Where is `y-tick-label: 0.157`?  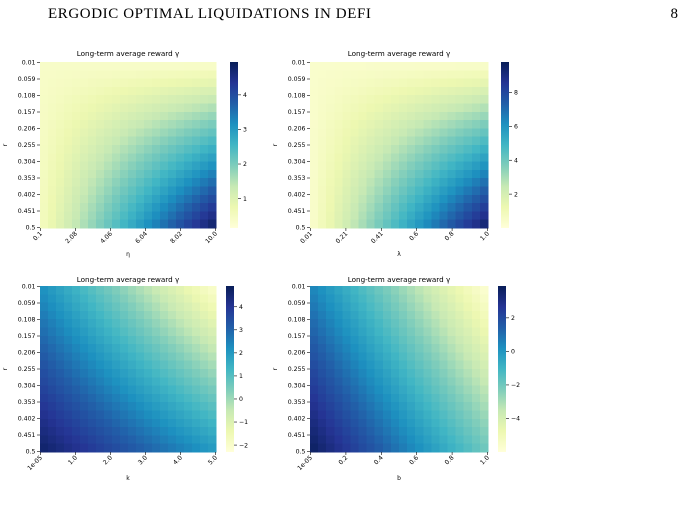 y-tick-label: 0.157 is located at coordinates (27, 112).